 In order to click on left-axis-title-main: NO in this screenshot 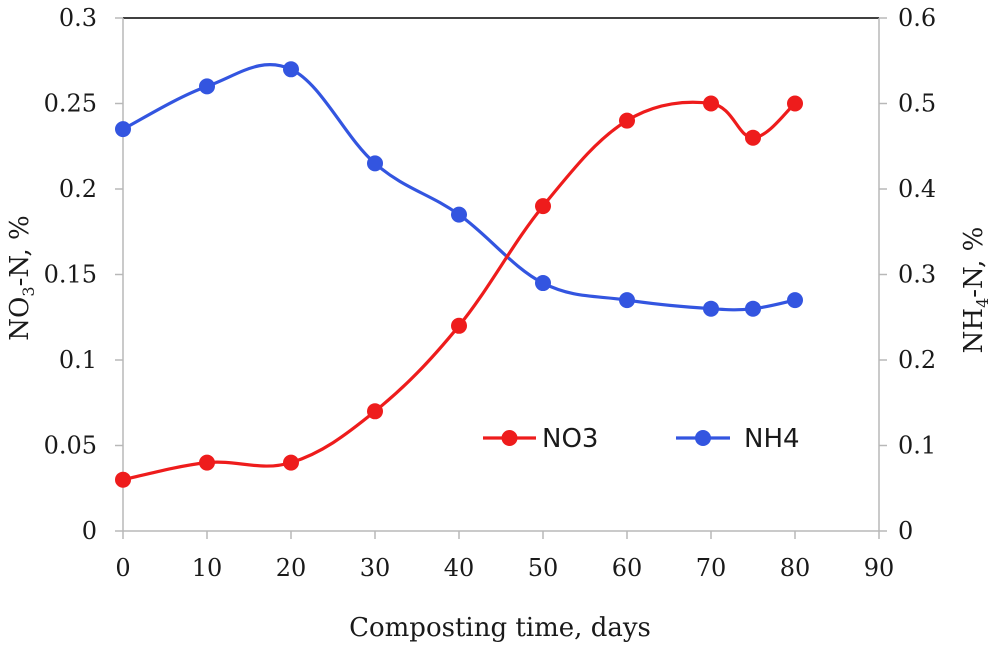, I will do `click(20, 319)`.